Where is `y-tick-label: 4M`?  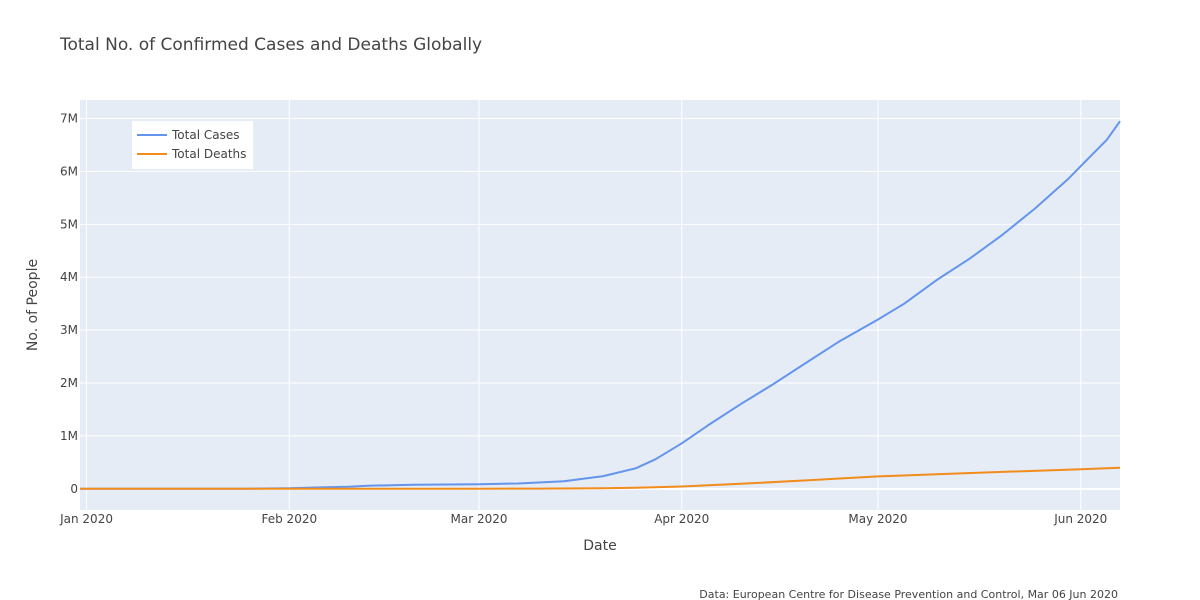 y-tick-label: 4M is located at coordinates (69, 277).